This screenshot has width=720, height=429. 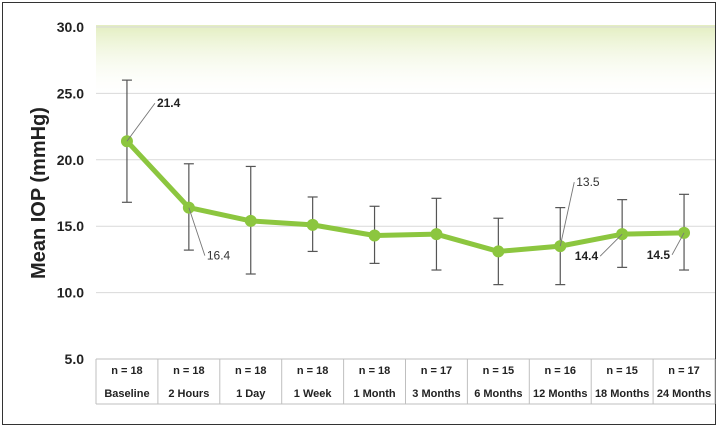 What do you see at coordinates (622, 394) in the screenshot?
I see `category-label: 18 Months` at bounding box center [622, 394].